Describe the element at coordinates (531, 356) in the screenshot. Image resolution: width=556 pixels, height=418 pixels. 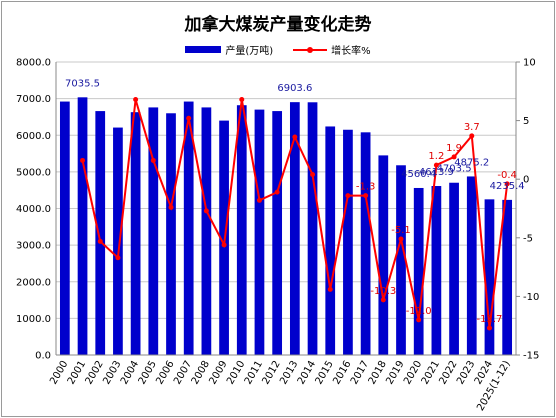
I see `y-right-tick-label: -15` at that location.